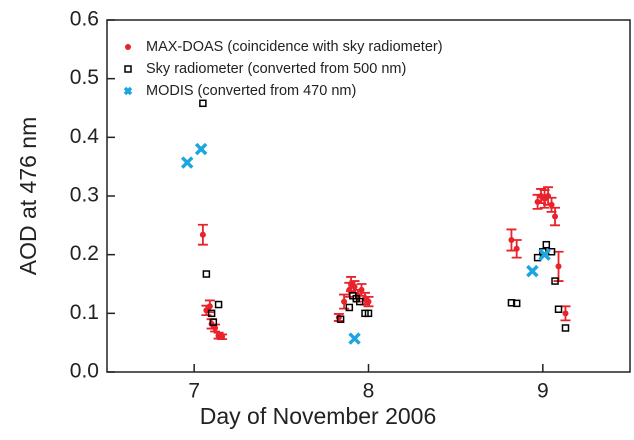  What do you see at coordinates (84, 371) in the screenshot?
I see `y-tick-label: 0.0` at bounding box center [84, 371].